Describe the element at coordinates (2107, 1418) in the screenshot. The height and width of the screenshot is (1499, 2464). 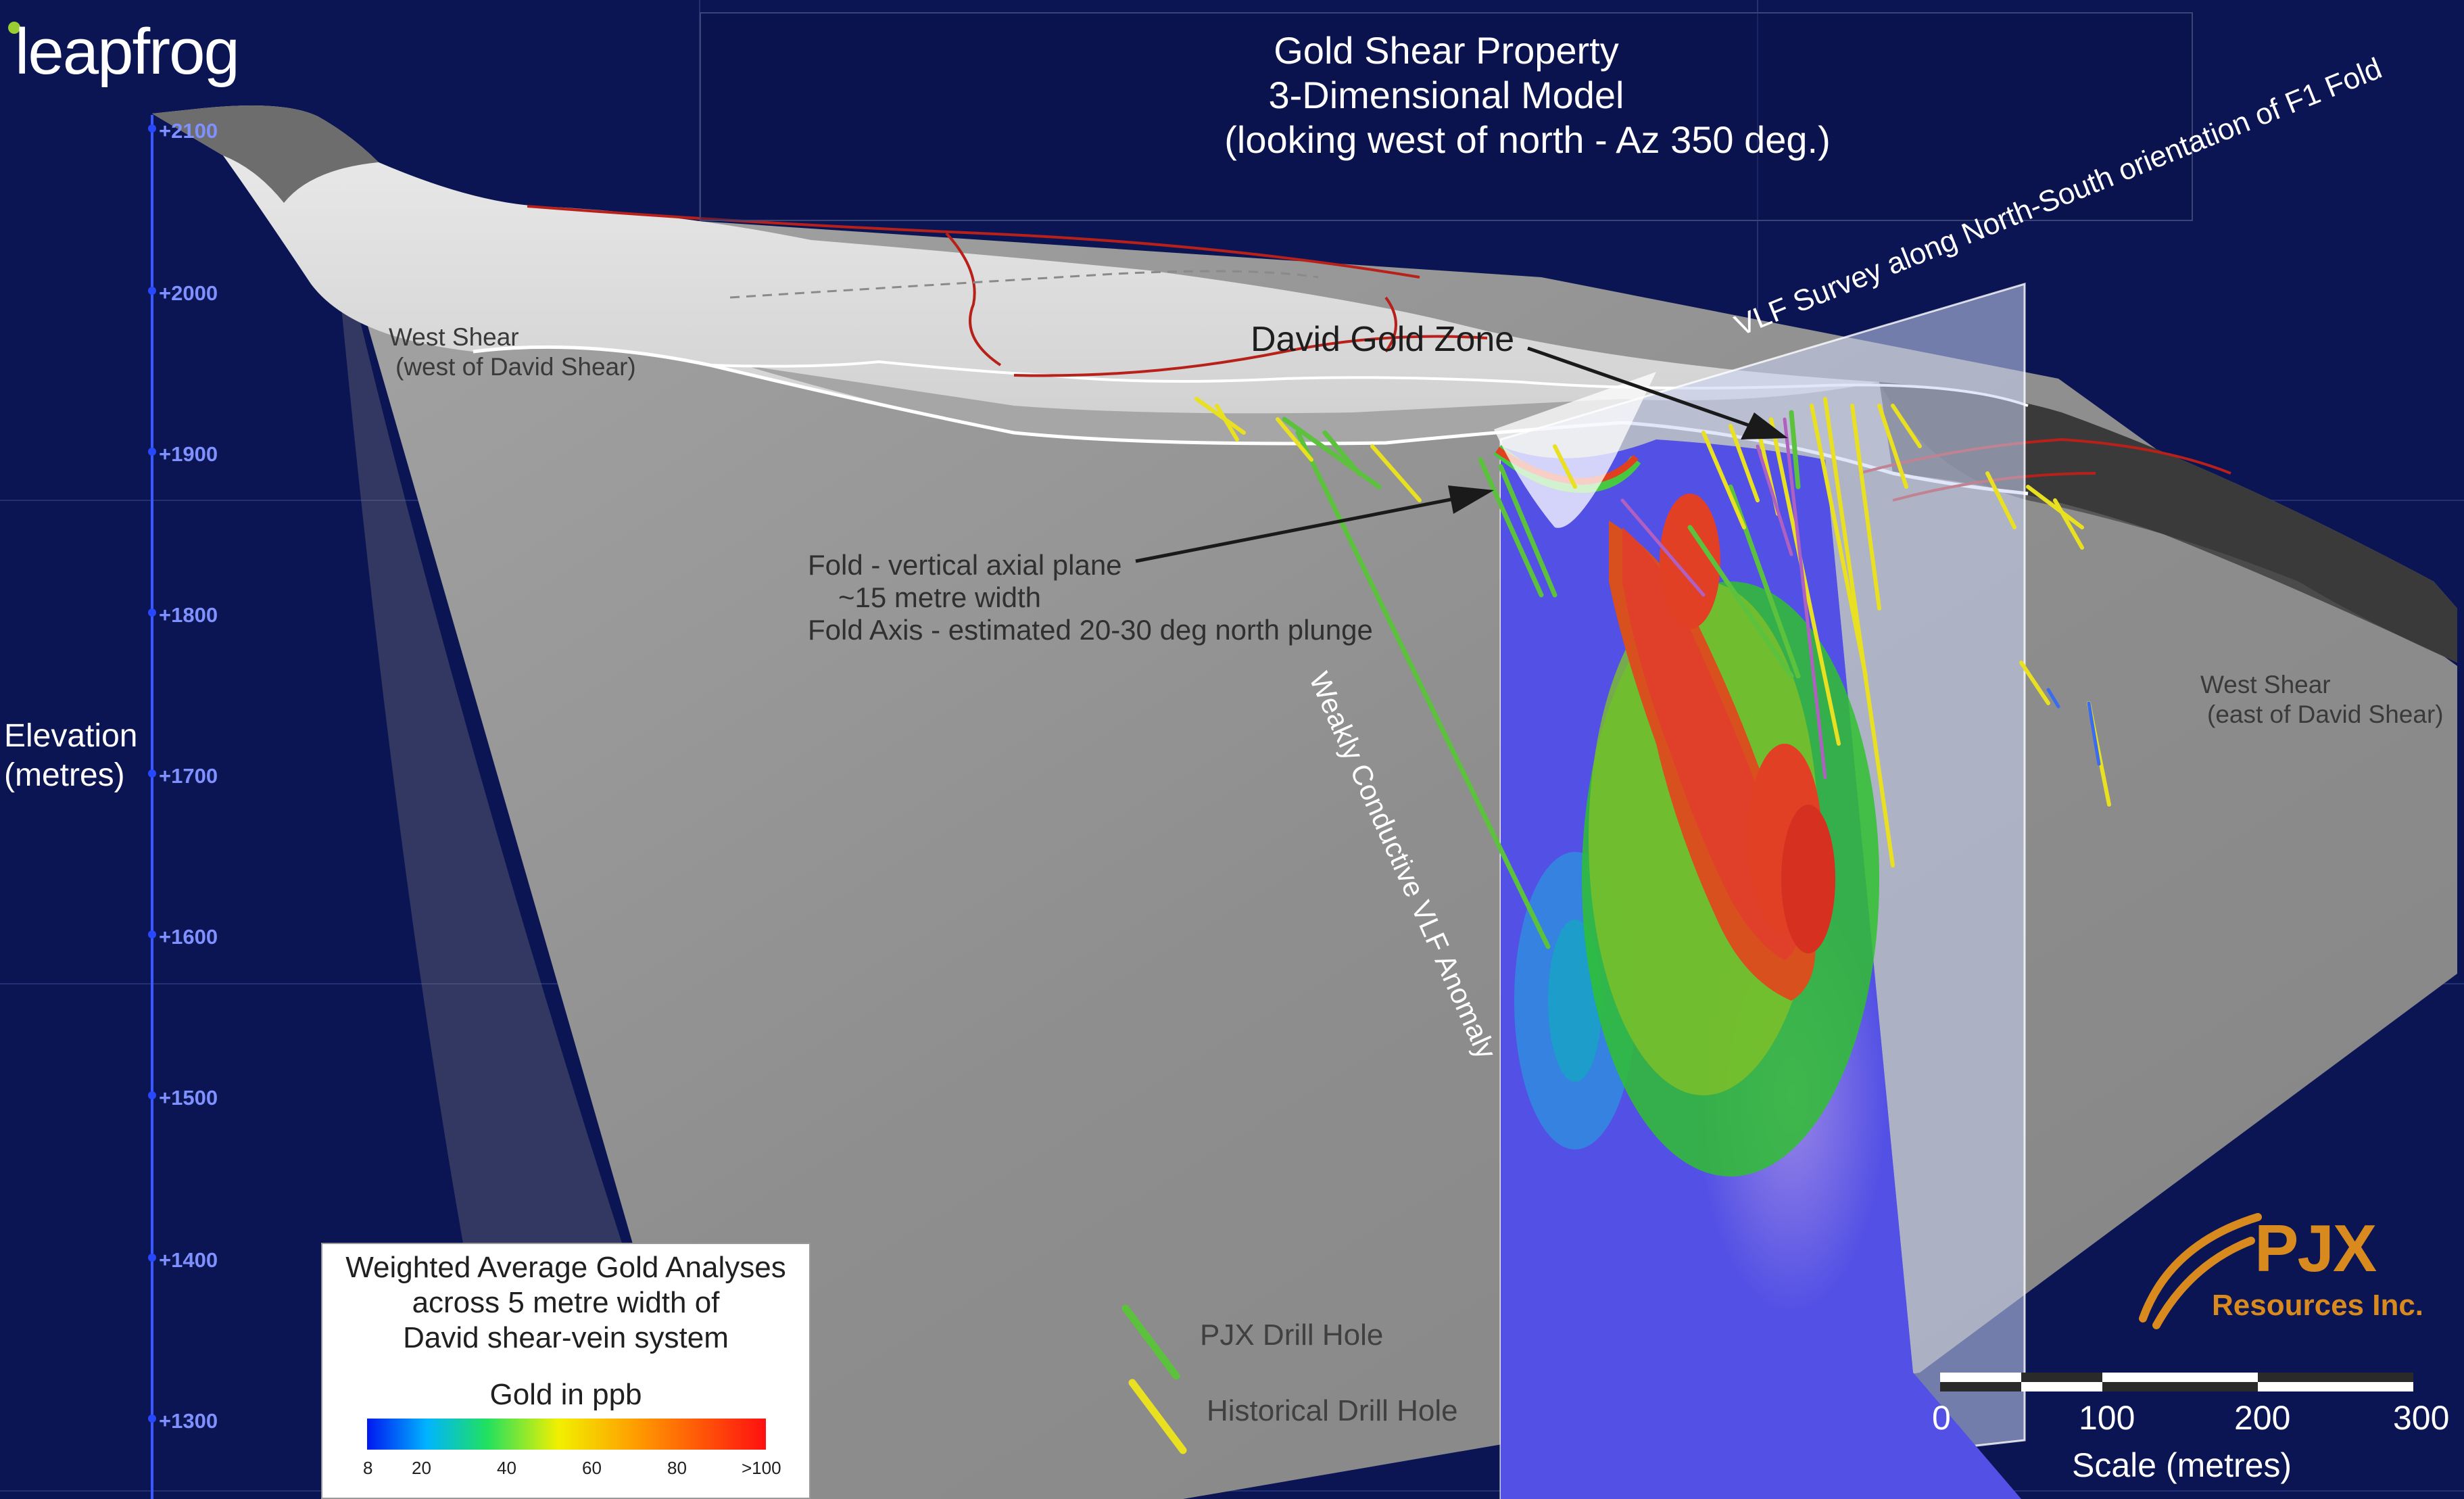
I see `scale-tick: 100` at that location.